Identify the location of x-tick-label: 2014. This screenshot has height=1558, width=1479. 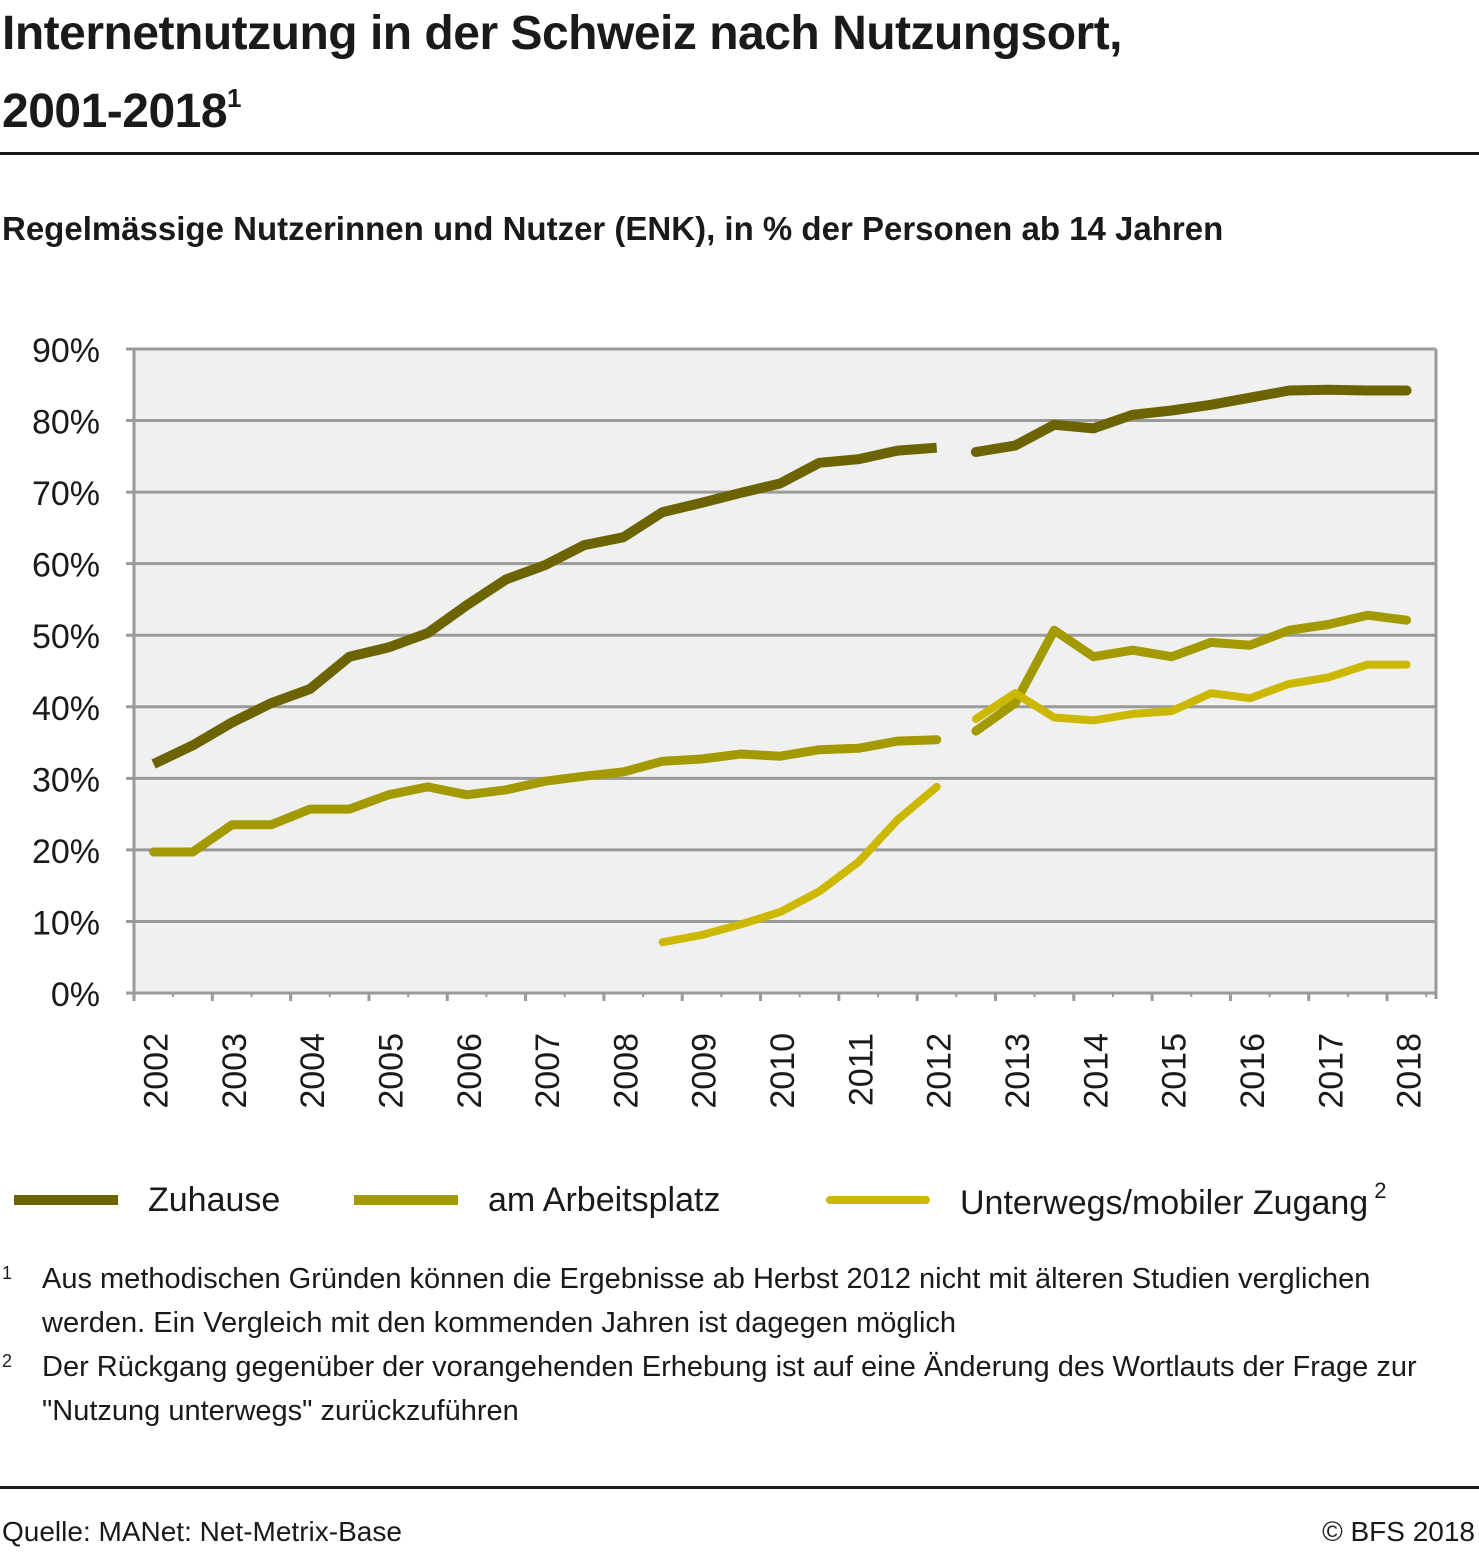
(1096, 1071).